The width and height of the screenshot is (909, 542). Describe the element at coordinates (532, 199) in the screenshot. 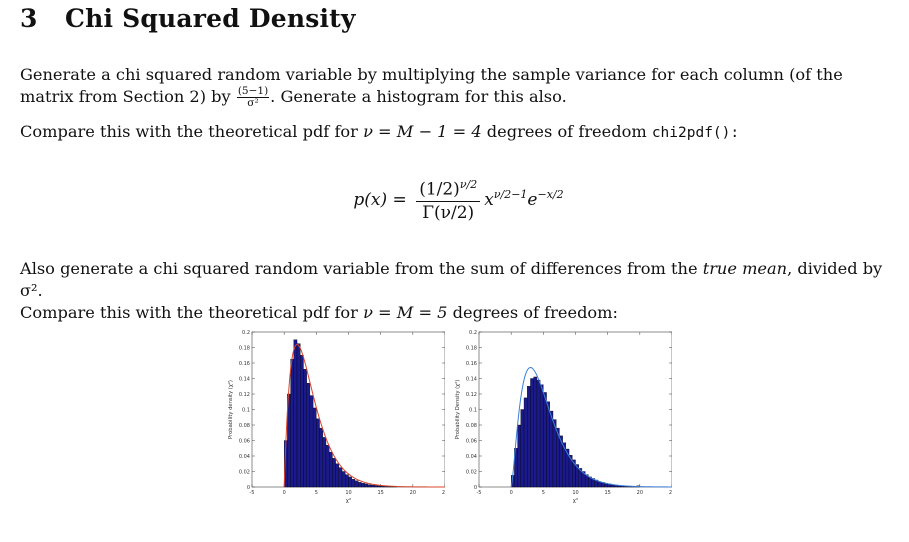

I see `equation-e: e` at that location.